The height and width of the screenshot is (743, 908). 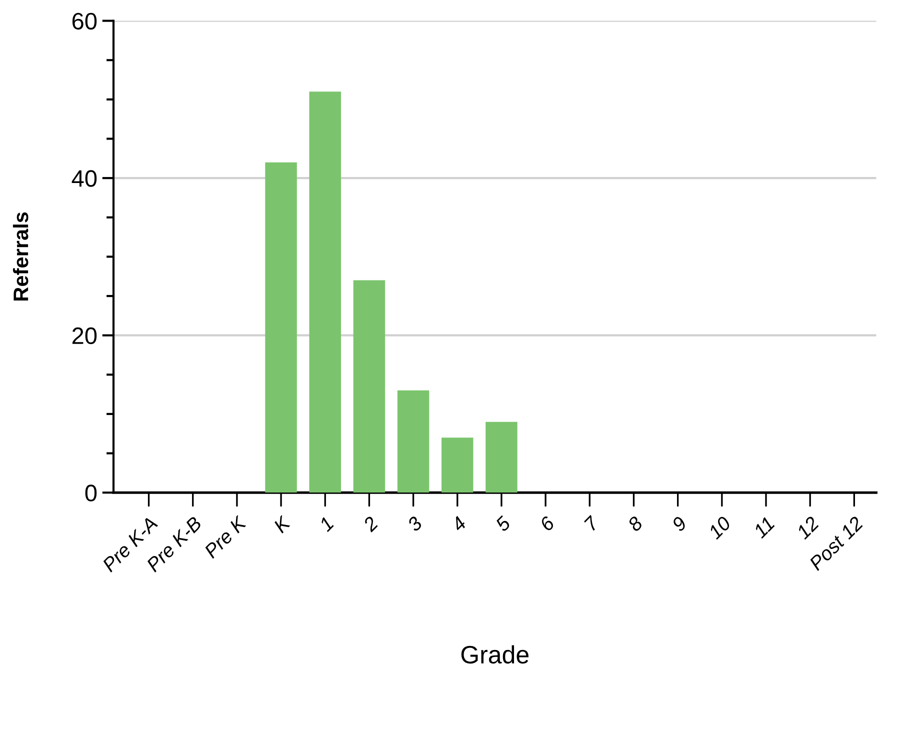 I want to click on x-tick-label: 5, so click(x=503, y=523).